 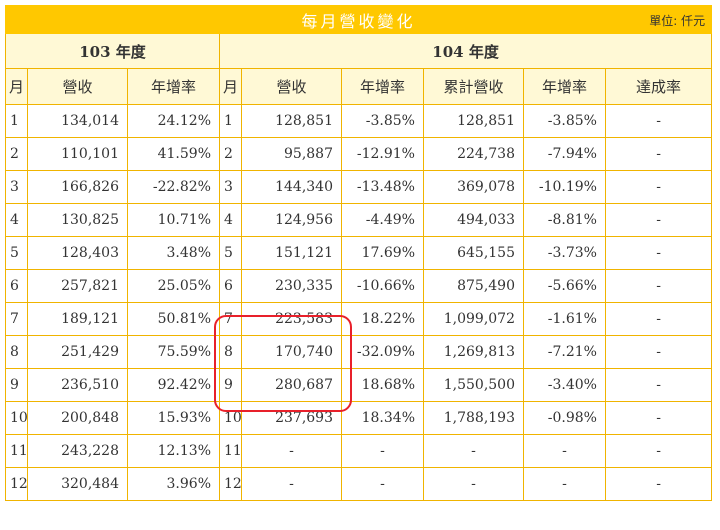 What do you see at coordinates (564, 352) in the screenshot?
I see `cell-cumulative-growth: -7.21%` at bounding box center [564, 352].